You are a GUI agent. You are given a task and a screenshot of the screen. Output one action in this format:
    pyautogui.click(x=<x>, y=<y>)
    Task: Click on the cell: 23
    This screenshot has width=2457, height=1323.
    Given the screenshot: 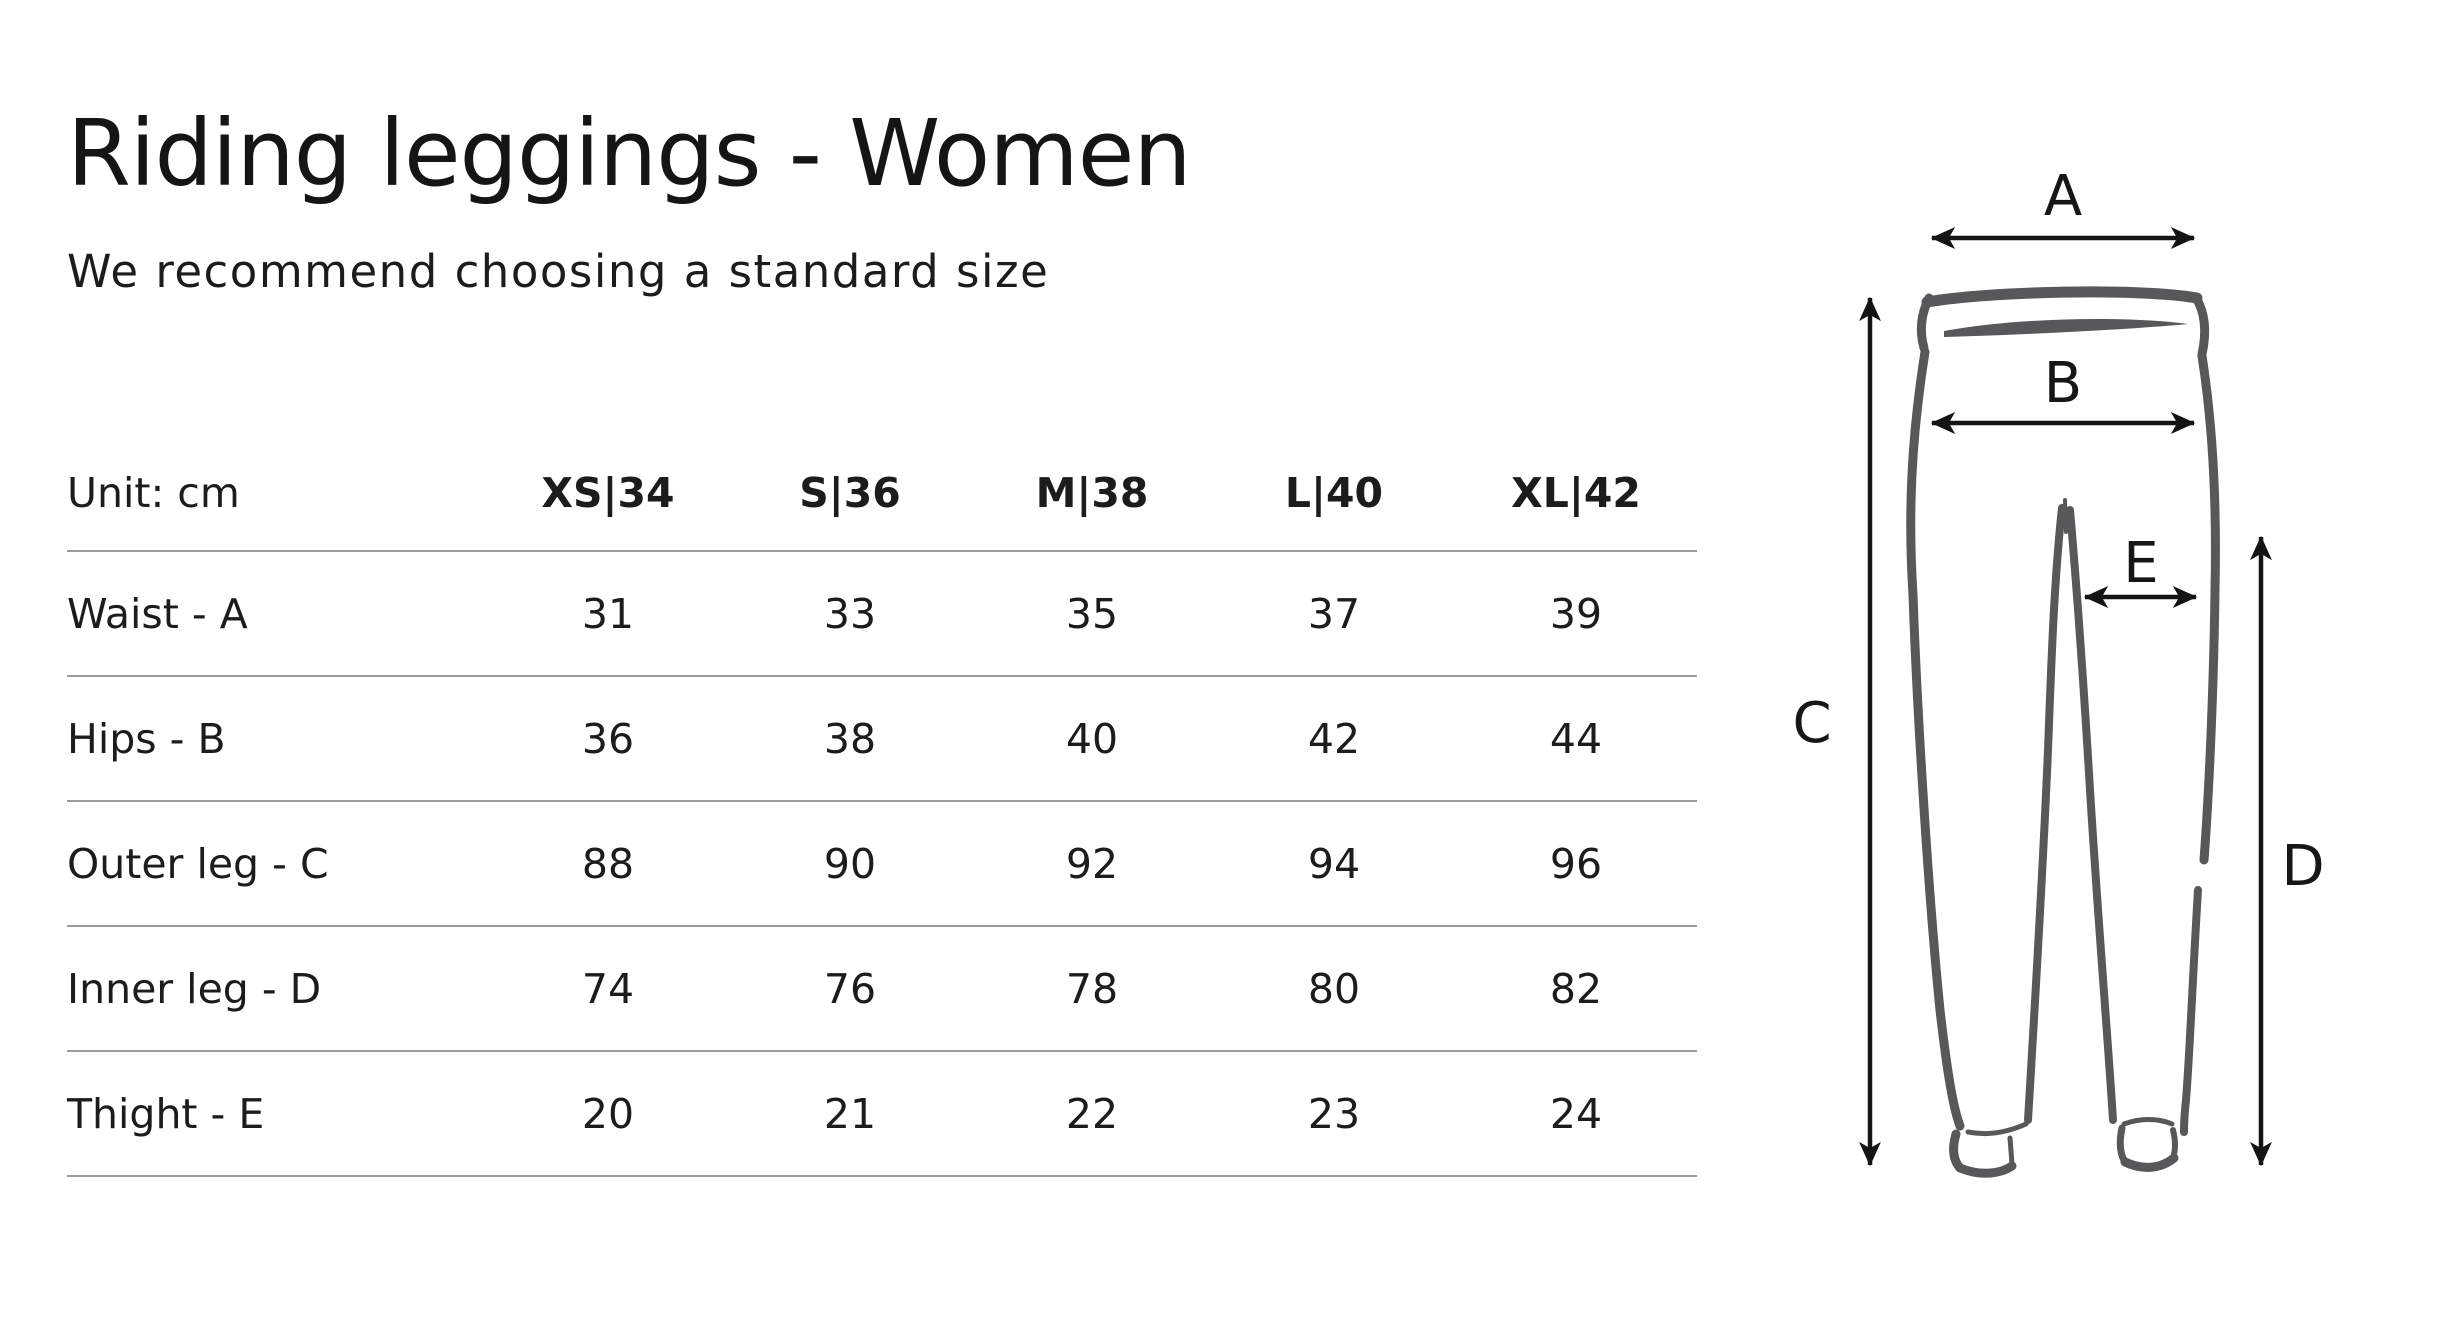 What is the action you would take?
    pyautogui.click(x=1334, y=1113)
    